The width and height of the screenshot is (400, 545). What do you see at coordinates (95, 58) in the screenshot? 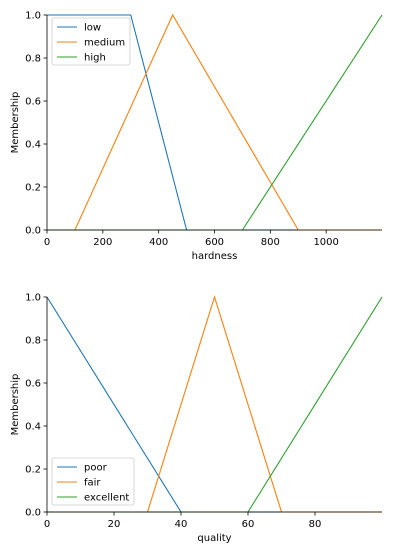
I see `legend-label-high: high` at bounding box center [95, 58].